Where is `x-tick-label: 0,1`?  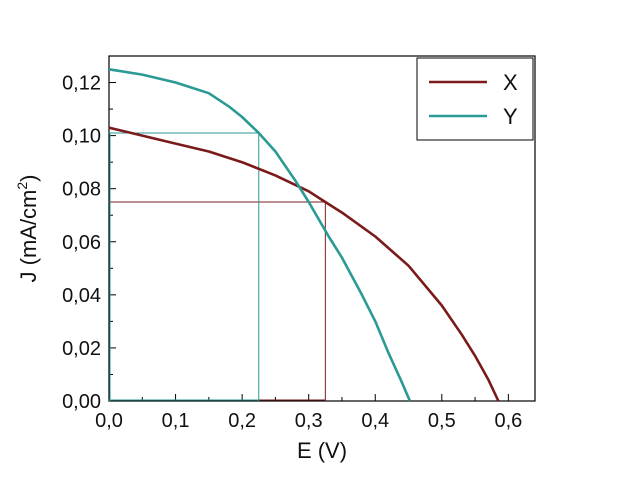 x-tick-label: 0,1 is located at coordinates (176, 421).